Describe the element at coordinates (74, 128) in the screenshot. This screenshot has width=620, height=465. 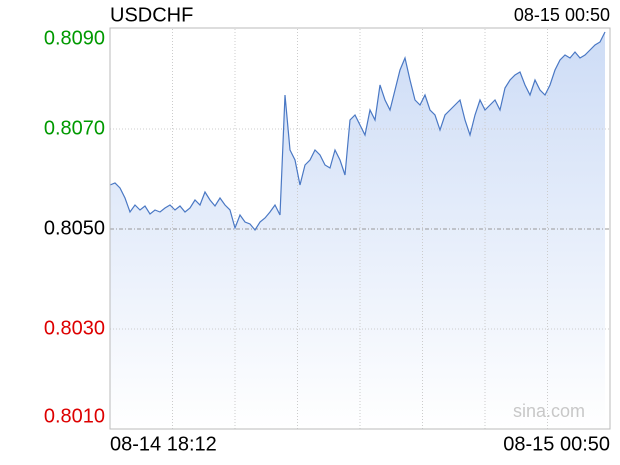
I see `y-tick-label: 0.8070` at that location.